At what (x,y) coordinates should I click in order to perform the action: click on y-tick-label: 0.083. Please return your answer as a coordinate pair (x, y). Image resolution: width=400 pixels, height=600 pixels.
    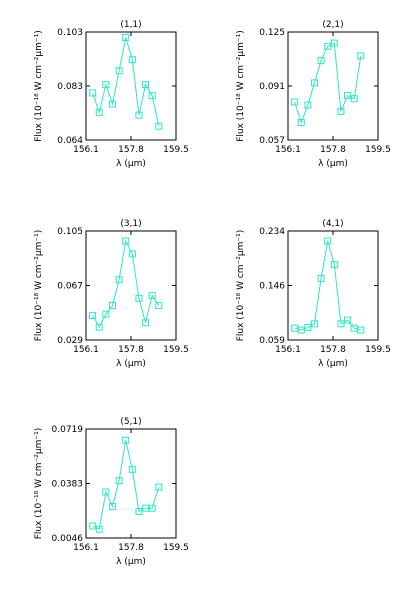
    Looking at the image, I should click on (70, 87).